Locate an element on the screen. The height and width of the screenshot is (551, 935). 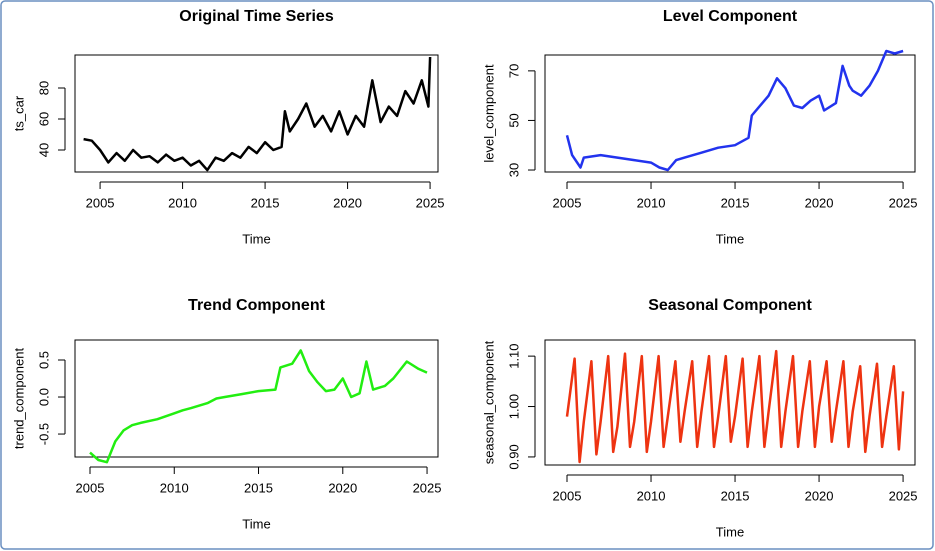
chart-title: Trend Component is located at coordinates (257, 305).